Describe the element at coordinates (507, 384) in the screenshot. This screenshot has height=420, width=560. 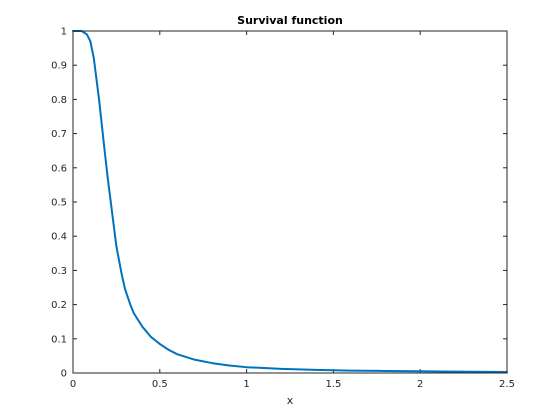
I see `x-tick-label: 2.5` at that location.